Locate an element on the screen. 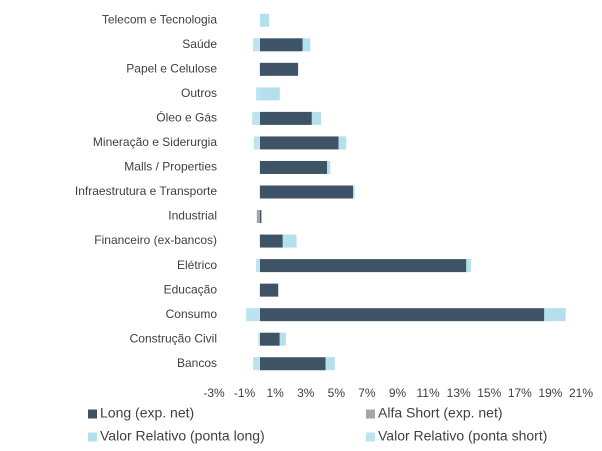  y-tick-label: Industrial is located at coordinates (192, 216).